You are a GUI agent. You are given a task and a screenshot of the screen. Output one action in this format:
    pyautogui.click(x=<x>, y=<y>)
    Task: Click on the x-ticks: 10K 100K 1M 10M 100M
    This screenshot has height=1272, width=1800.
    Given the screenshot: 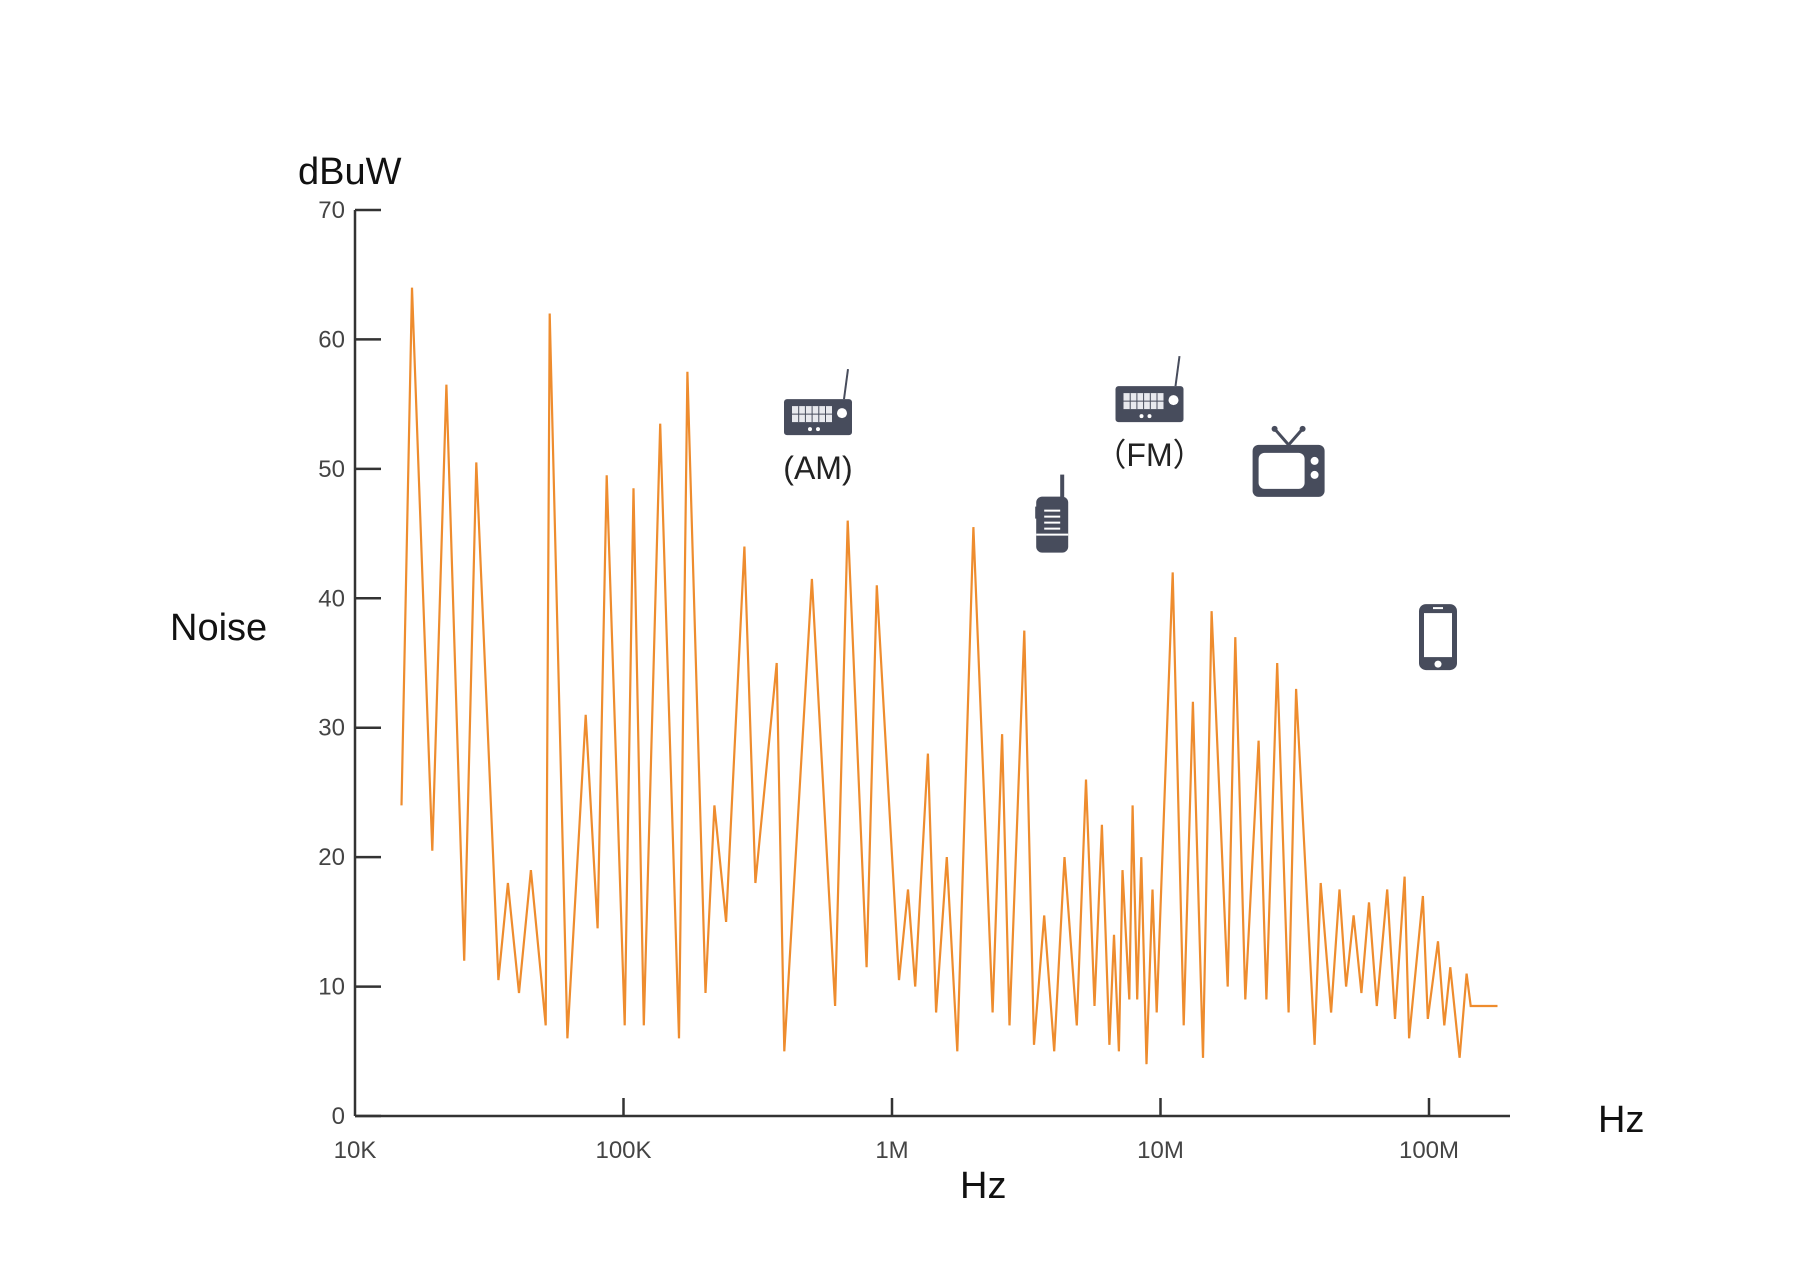 What is the action you would take?
    pyautogui.click(x=896, y=1131)
    